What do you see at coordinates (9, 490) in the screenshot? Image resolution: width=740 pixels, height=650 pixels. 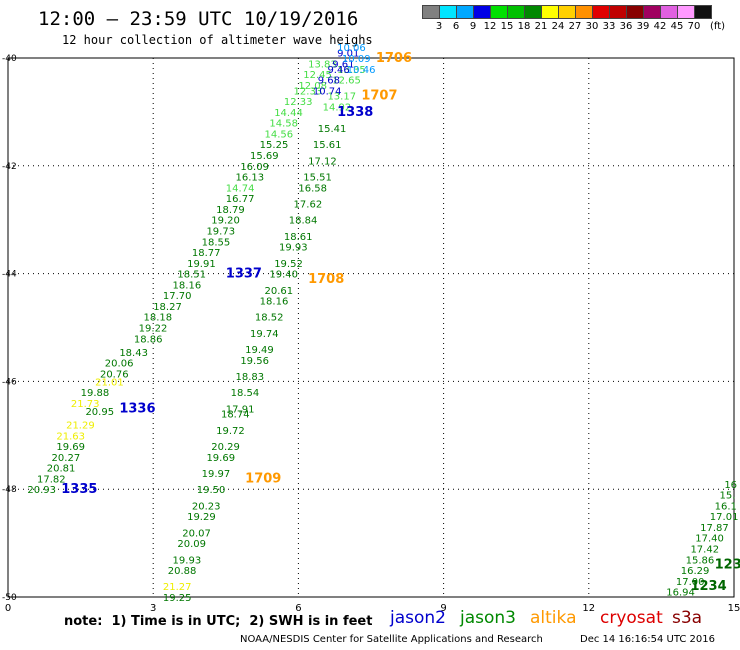 I see `y-tick-label: -48` at bounding box center [9, 490].